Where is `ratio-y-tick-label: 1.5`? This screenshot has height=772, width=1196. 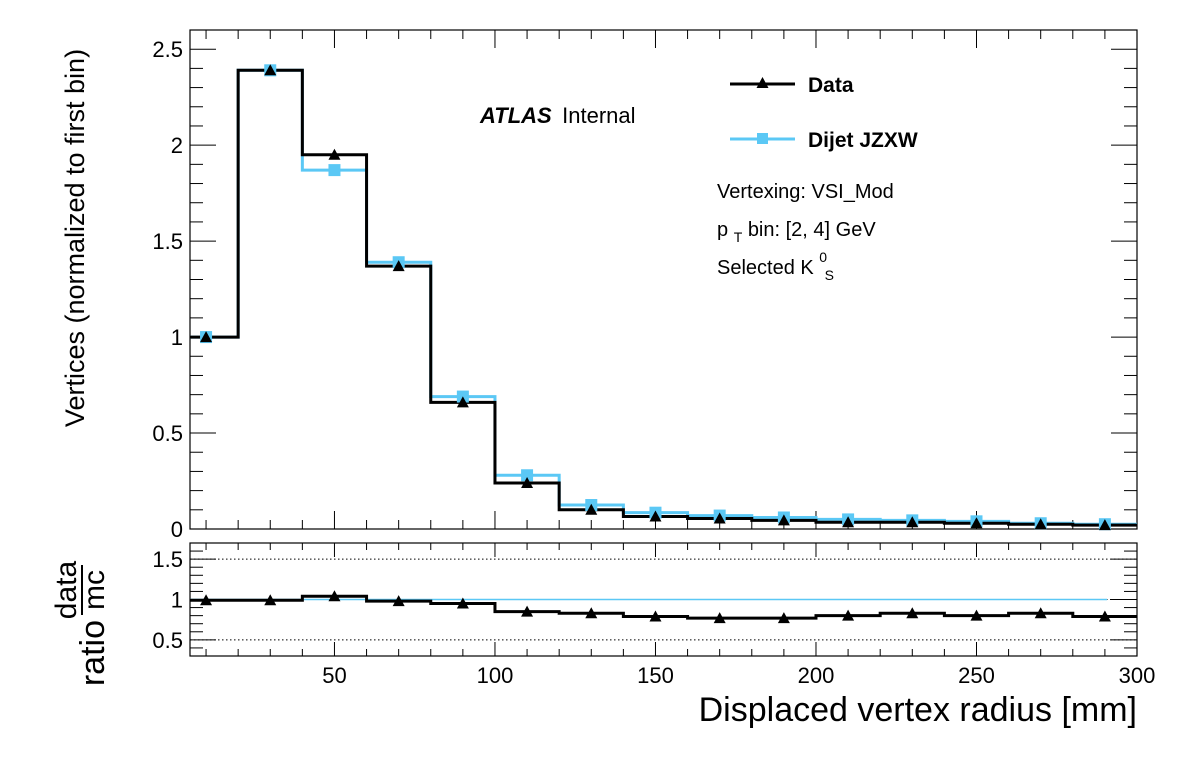 ratio-y-tick-label: 1.5 is located at coordinates (167, 559).